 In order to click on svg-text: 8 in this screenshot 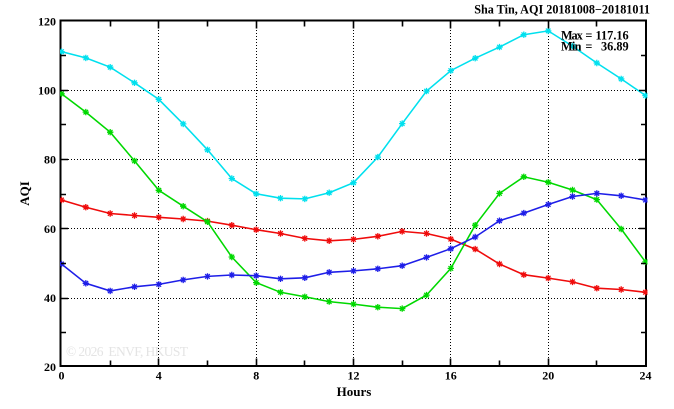, I will do `click(256, 376)`.